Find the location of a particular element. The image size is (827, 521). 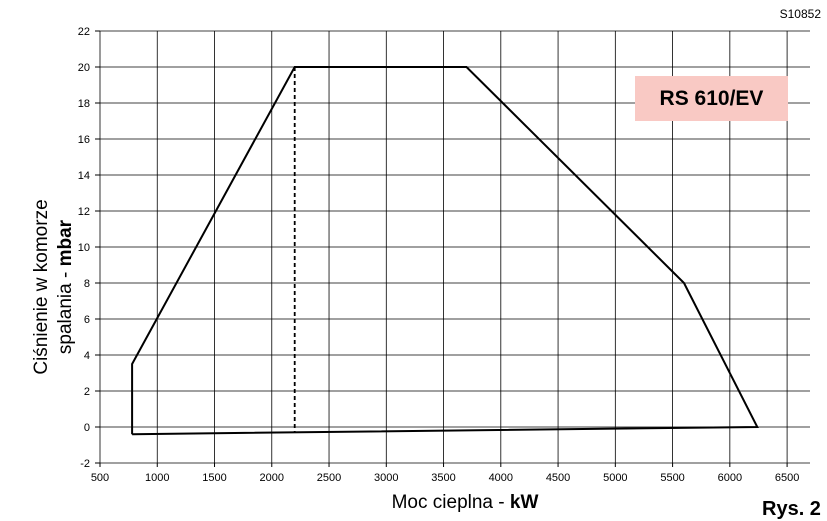

x-axis-label-text: Moc cieplna - is located at coordinates (450, 502).